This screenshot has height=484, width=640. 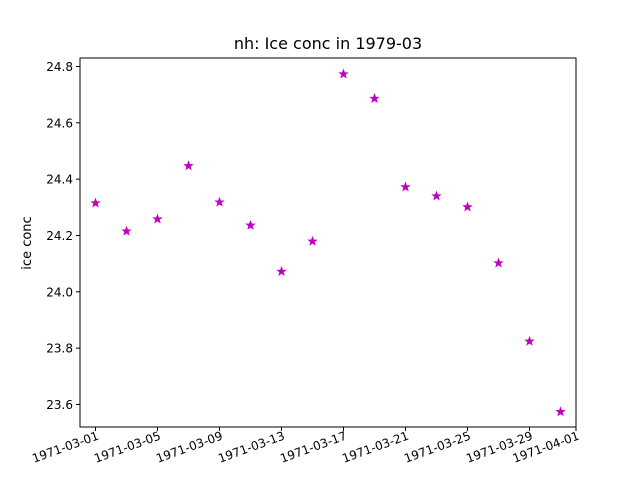 I want to click on chart-title: nh: Ice conc in 1979-03, so click(x=328, y=43).